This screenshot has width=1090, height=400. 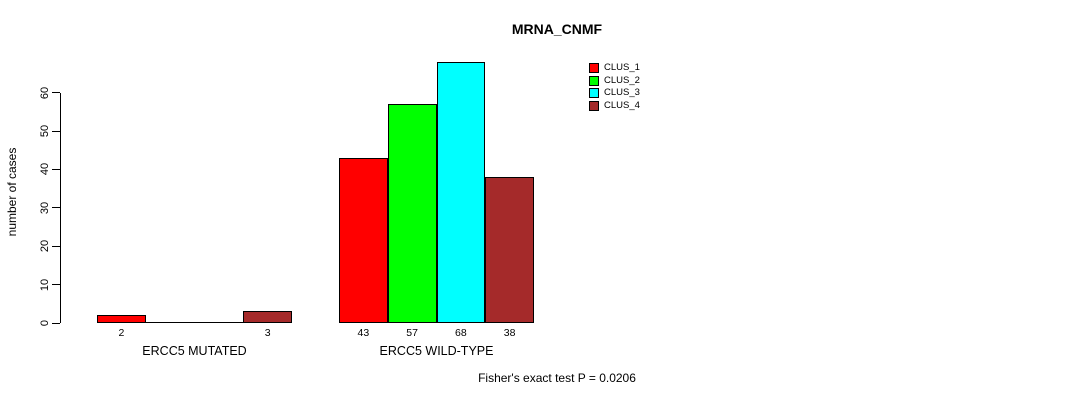 I want to click on y-axis-tick-label: 30, so click(x=45, y=207).